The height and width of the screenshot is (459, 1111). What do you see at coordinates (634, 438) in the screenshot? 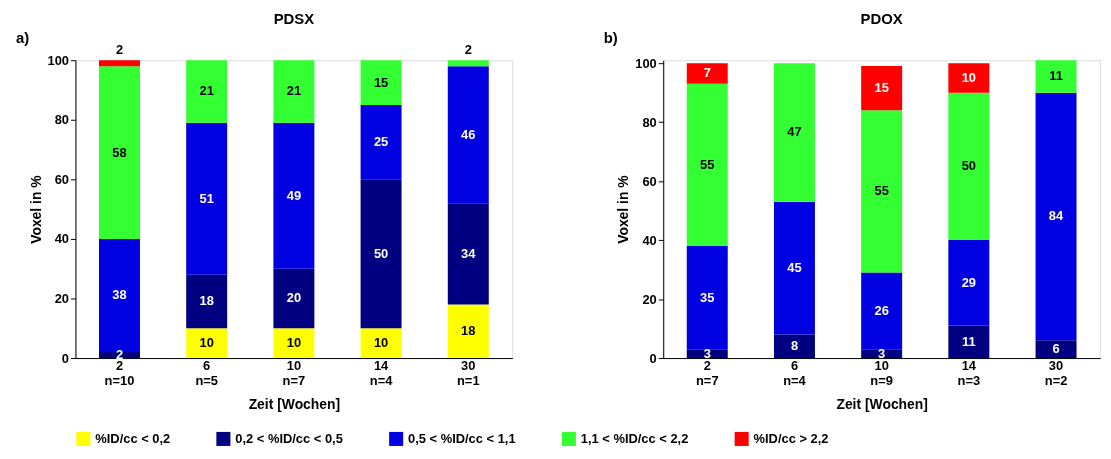
I see `legend-label: 1,1 < %ID/cc < 2,2` at bounding box center [634, 438].